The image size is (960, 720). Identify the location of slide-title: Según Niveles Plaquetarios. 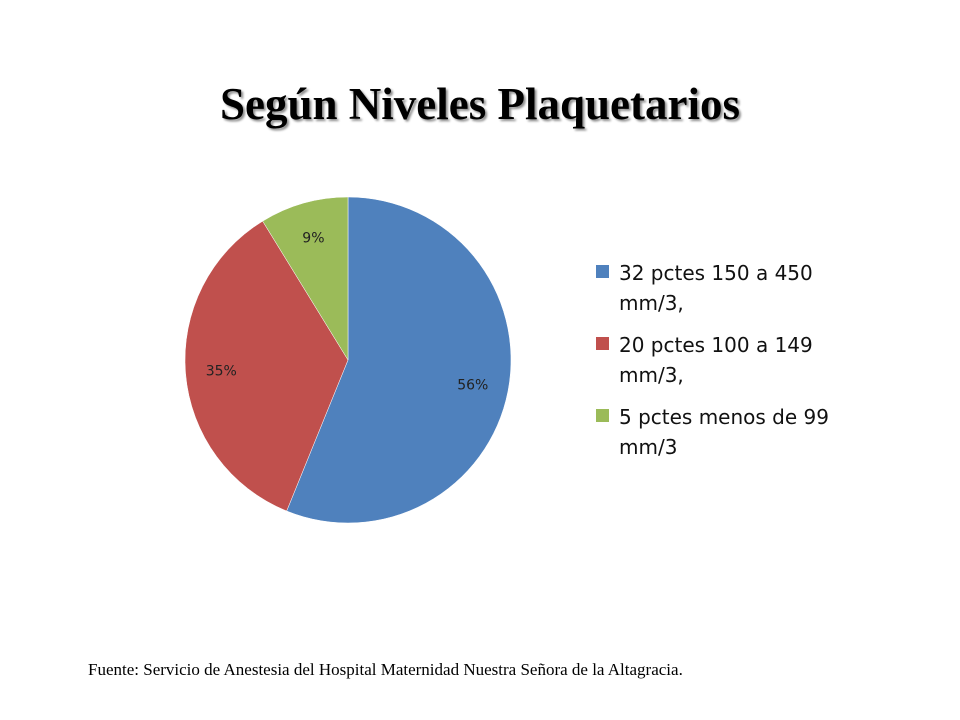
(479, 104).